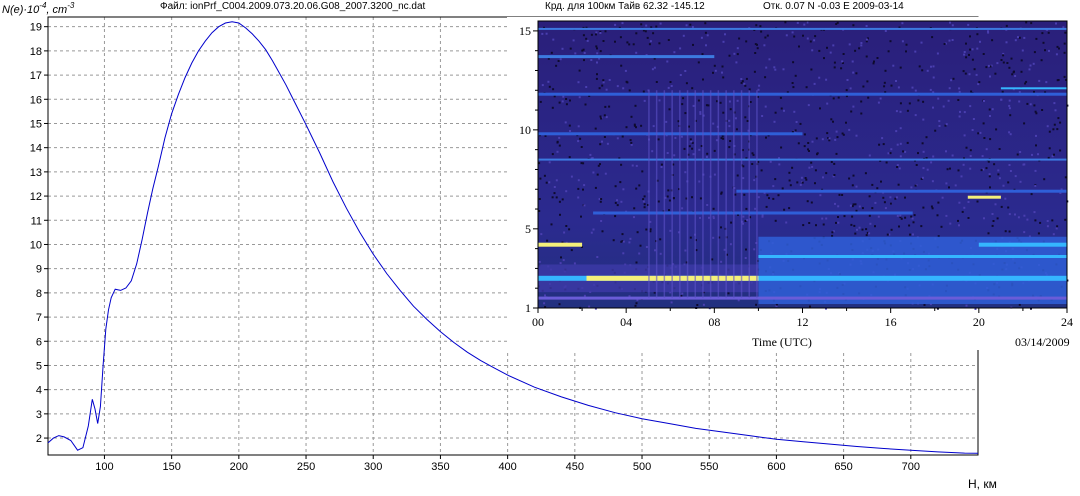 The width and height of the screenshot is (1080, 496). What do you see at coordinates (538, 322) in the screenshot?
I see `spectrogram-x-tick-label: 00` at bounding box center [538, 322].